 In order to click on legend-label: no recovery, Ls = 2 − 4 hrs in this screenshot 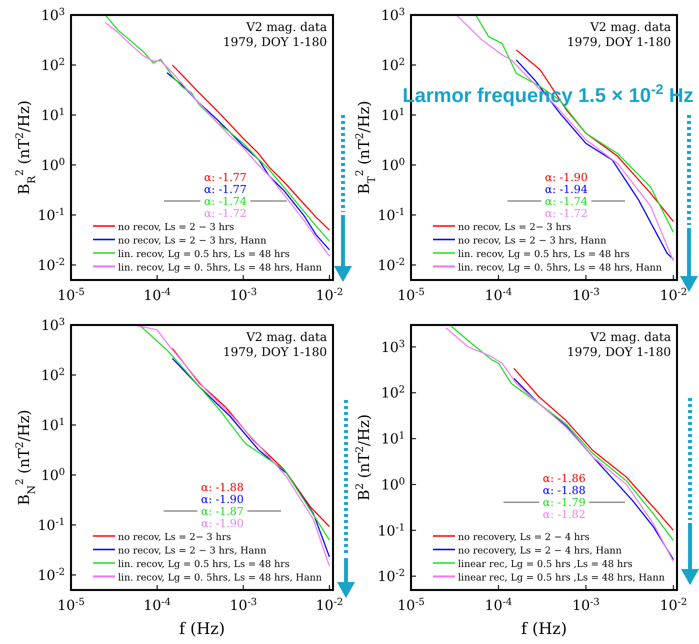, I will do `click(524, 537)`.